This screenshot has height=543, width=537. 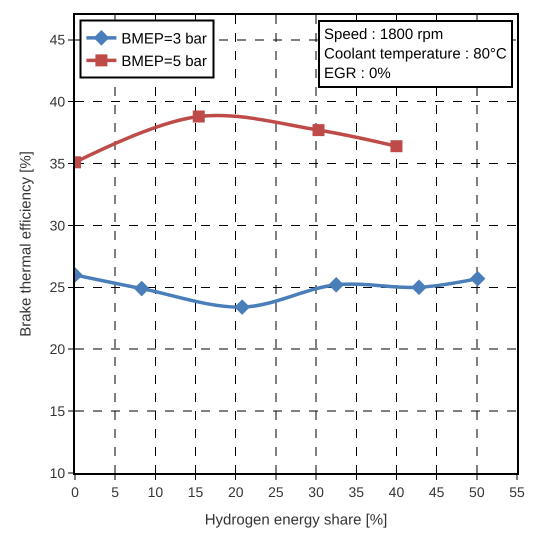 I want to click on y-tick-label: 20, so click(x=58, y=349).